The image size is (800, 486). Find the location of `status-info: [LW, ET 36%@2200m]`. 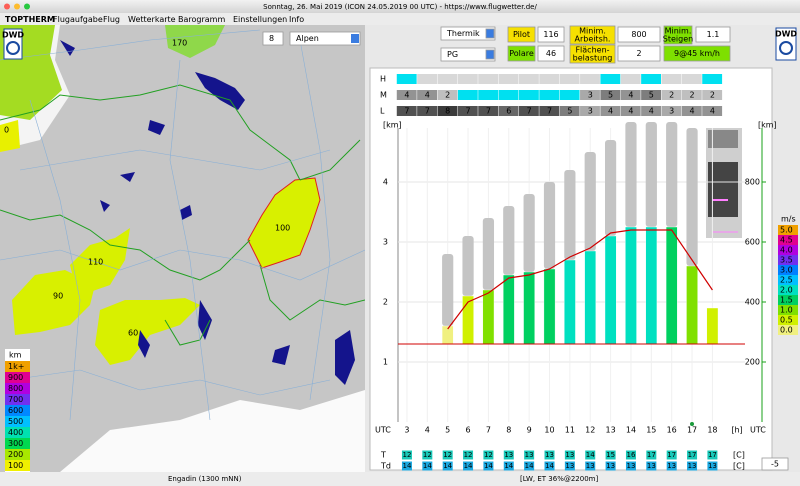

status-info: [LW, ET 36%@2200m] is located at coordinates (559, 479).